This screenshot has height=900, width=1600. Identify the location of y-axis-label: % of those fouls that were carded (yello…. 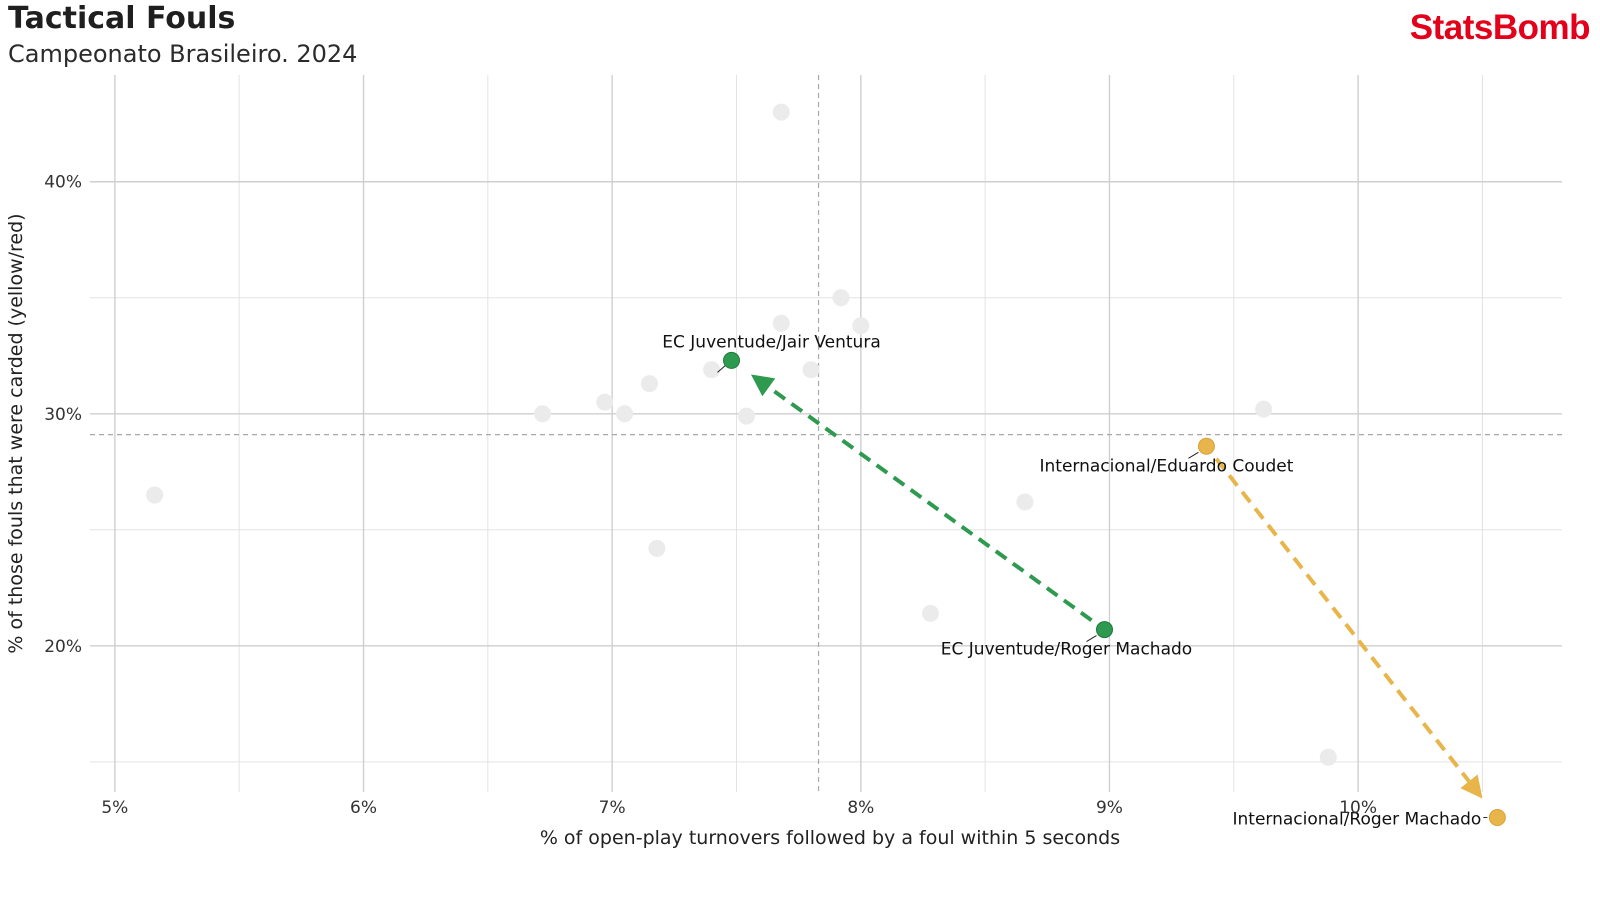
(16, 433).